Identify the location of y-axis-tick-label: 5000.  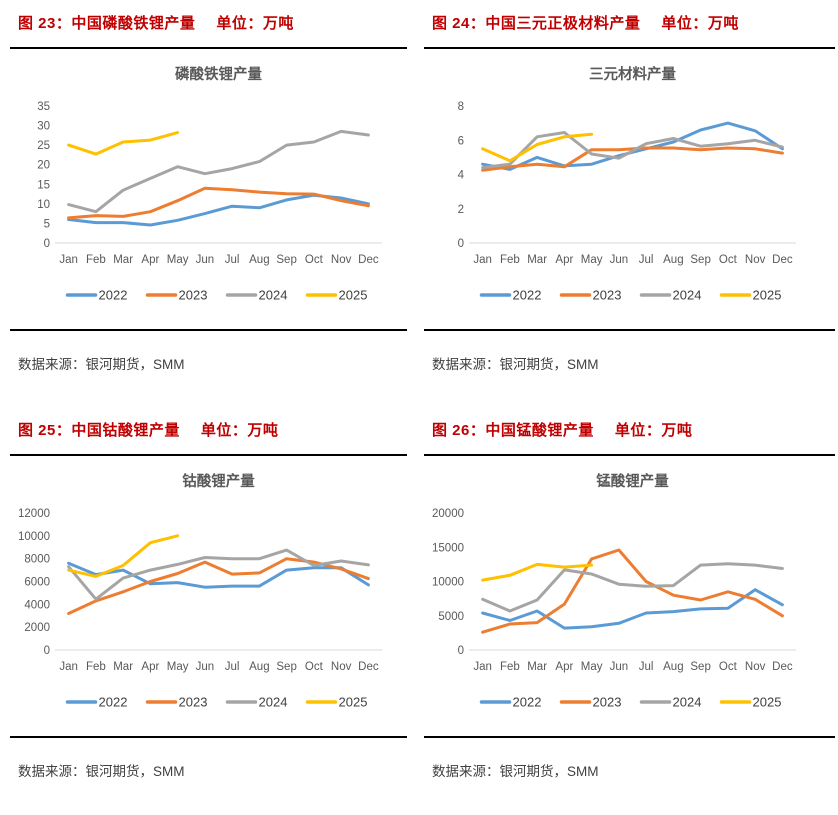
(451, 617).